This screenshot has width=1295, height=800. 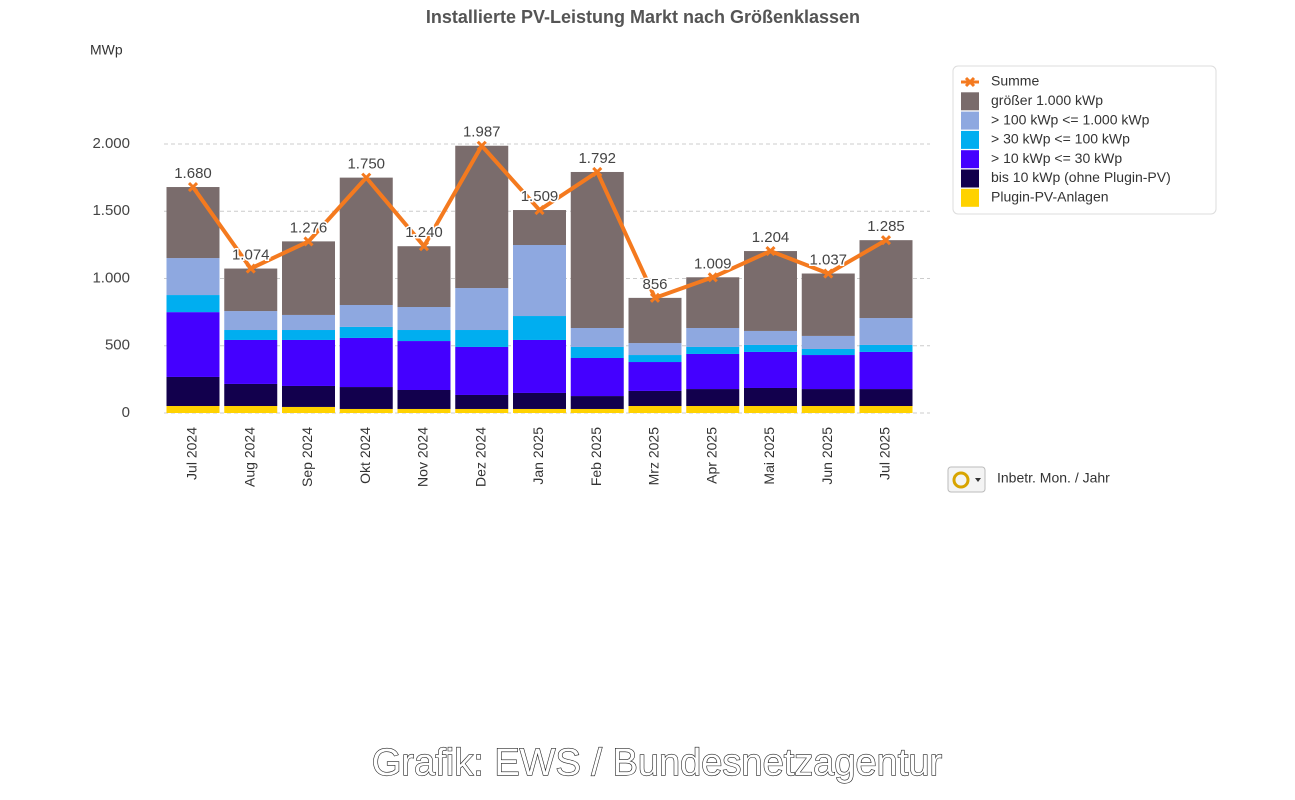 I want to click on legend-marker, so click(x=970, y=82).